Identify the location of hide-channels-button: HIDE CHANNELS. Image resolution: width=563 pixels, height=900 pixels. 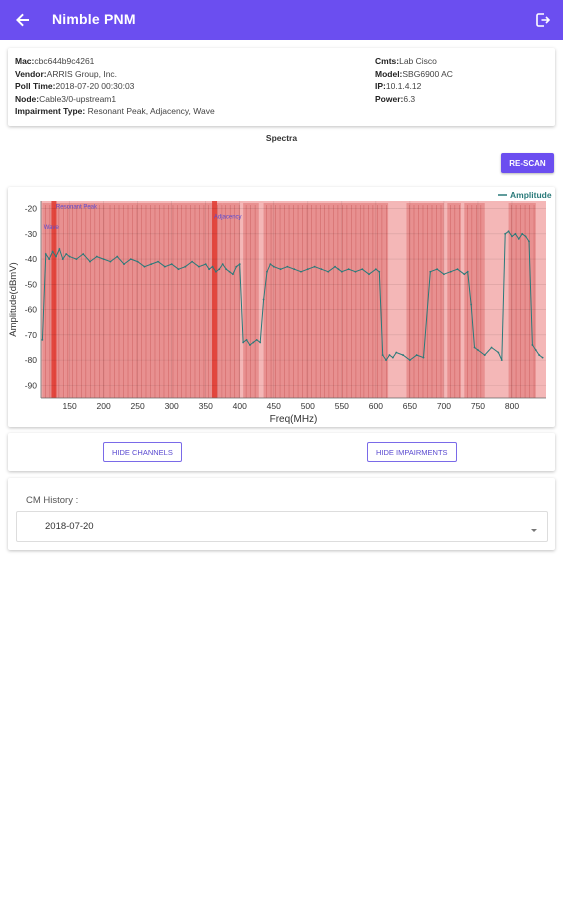
(142, 452).